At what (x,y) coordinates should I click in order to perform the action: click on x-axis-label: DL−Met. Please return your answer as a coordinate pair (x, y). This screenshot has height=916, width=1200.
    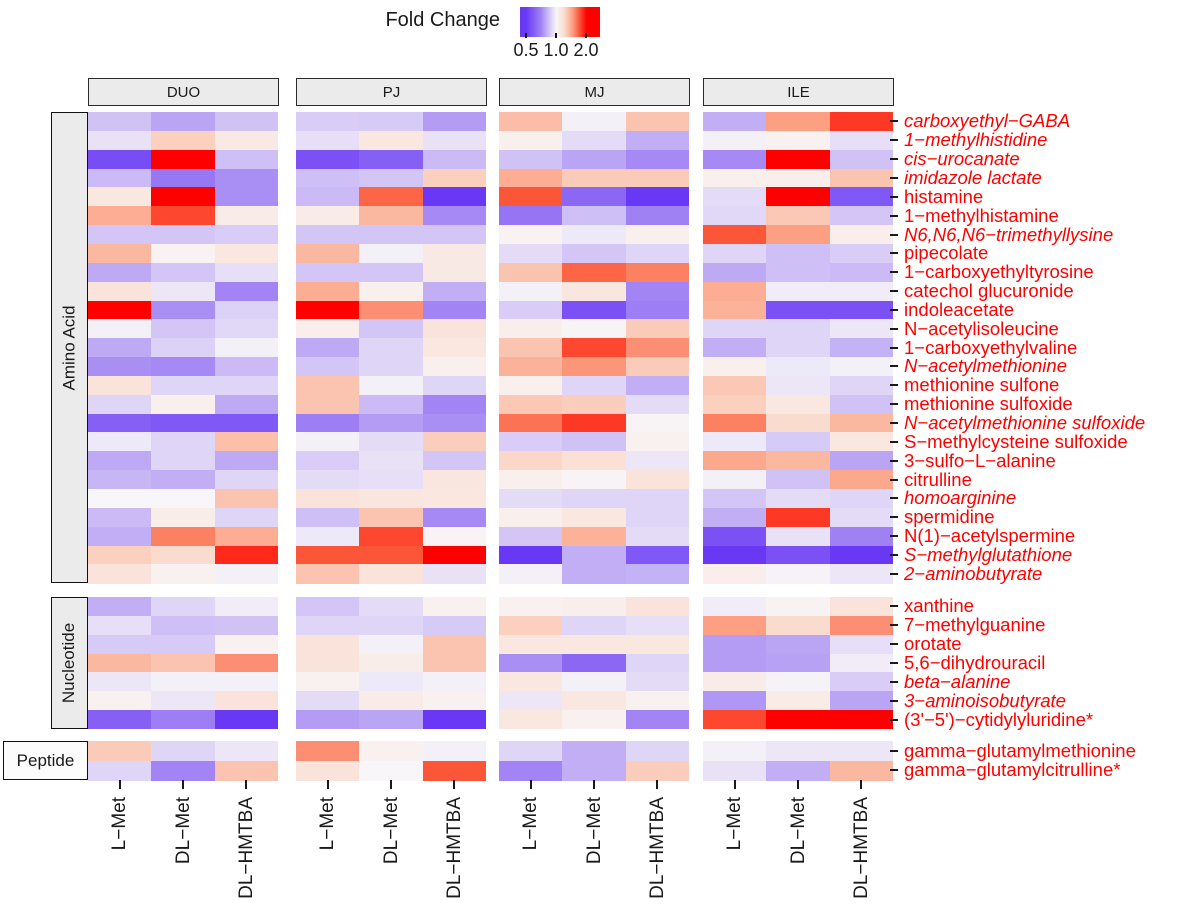
    Looking at the image, I should click on (391, 831).